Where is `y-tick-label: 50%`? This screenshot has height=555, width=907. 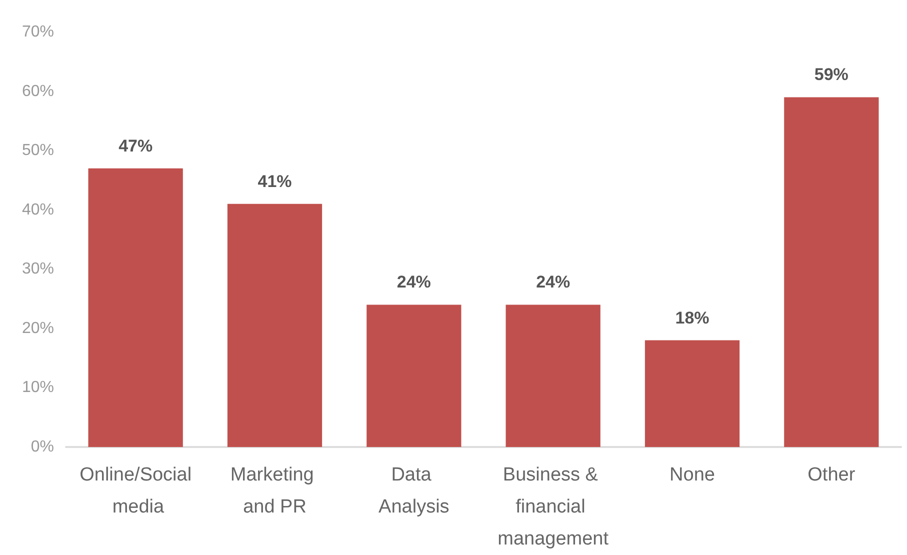
y-tick-label: 50% is located at coordinates (38, 151).